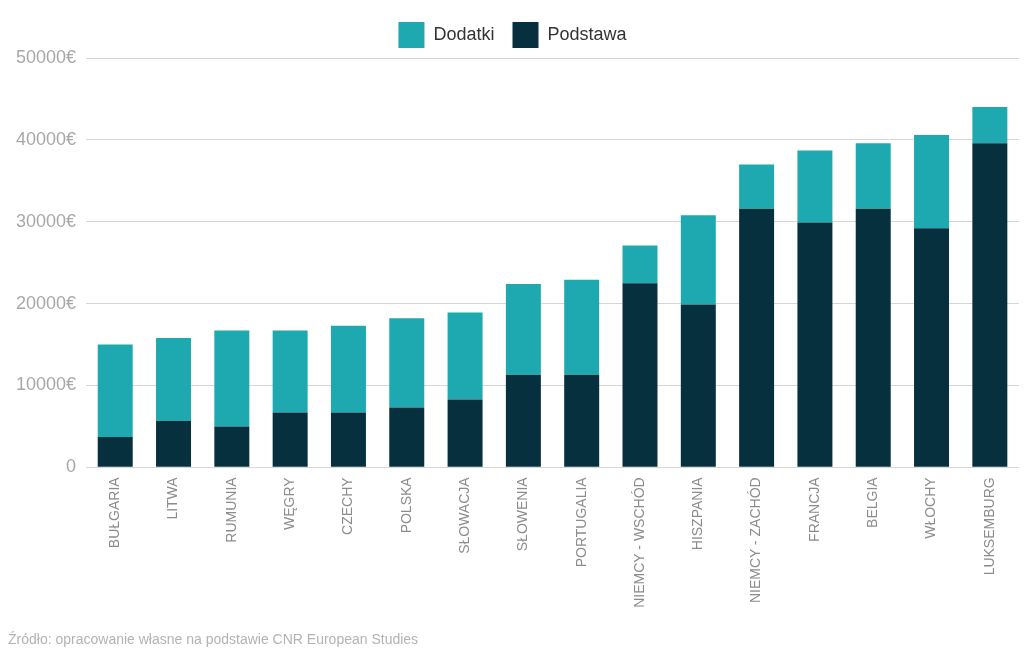 The height and width of the screenshot is (655, 1031). I want to click on x-tick-label: RUMUNIA, so click(230, 509).